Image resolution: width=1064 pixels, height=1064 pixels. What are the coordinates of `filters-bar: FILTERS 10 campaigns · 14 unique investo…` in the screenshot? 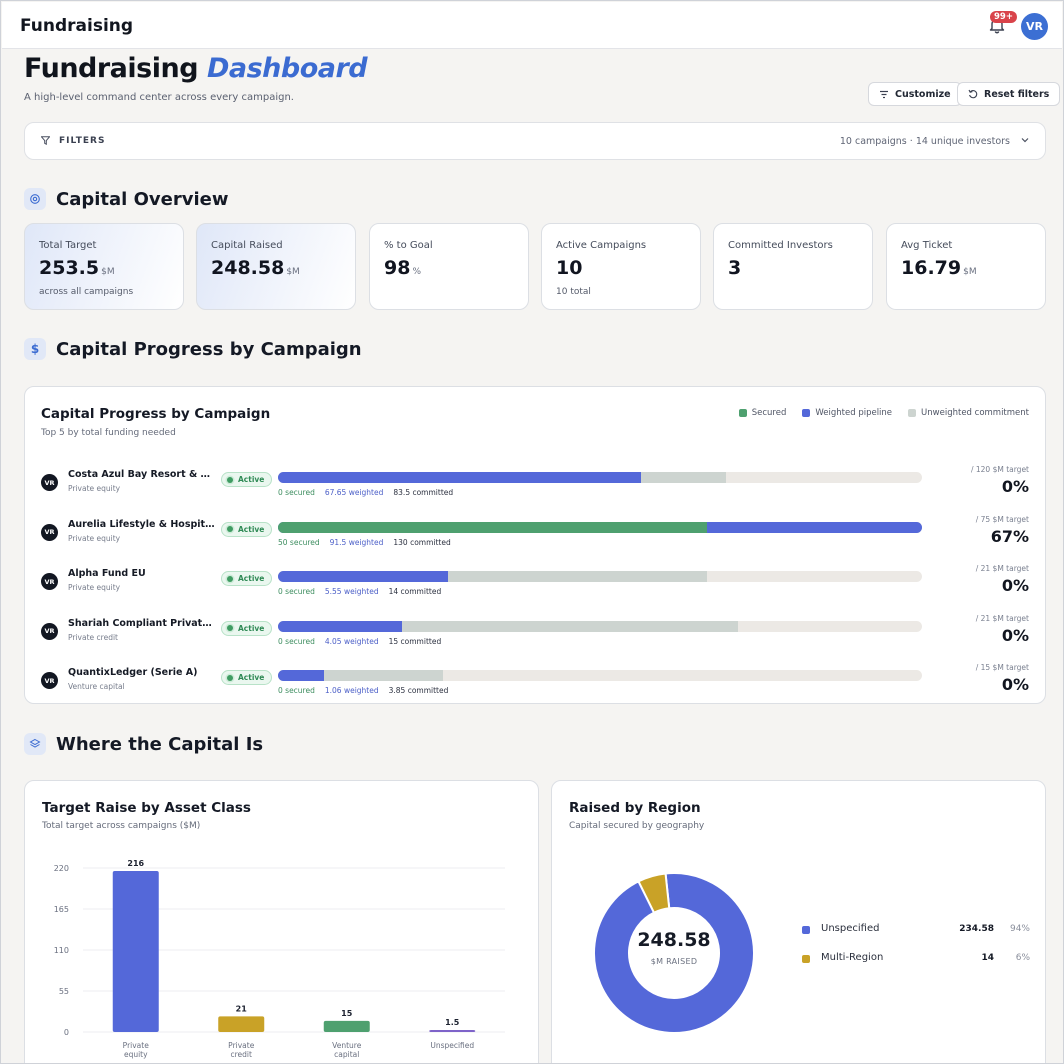 It's located at (535, 141).